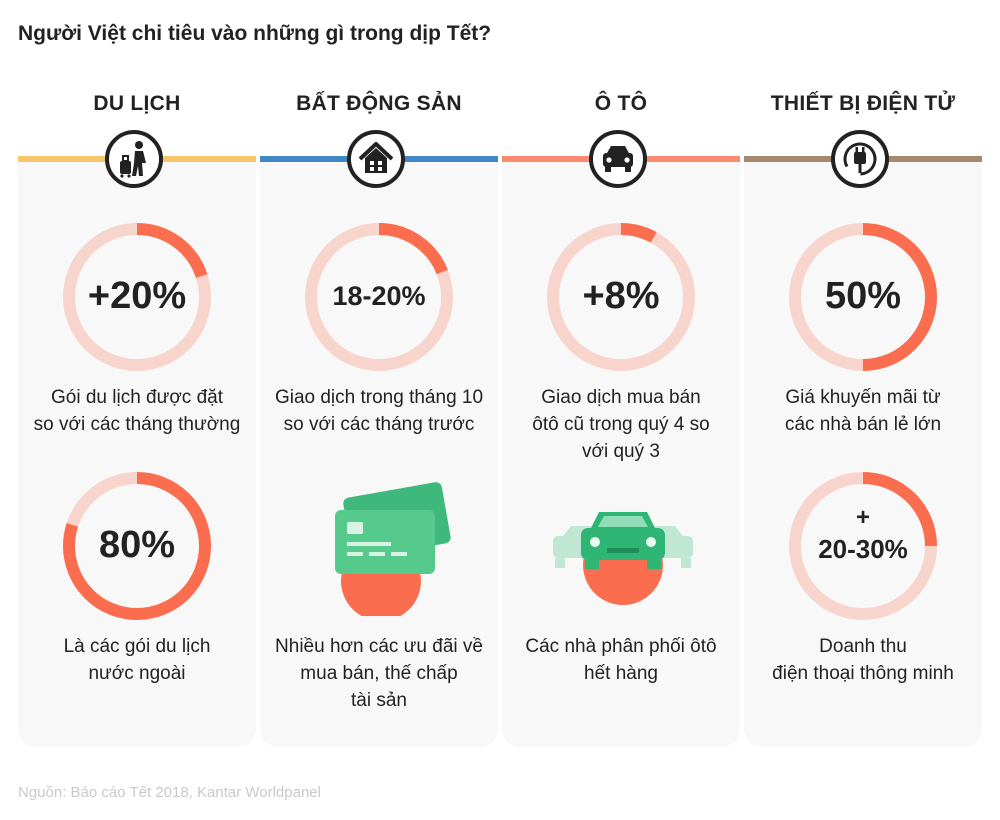 The width and height of the screenshot is (1000, 820). I want to click on stat-value: 18-20%, so click(379, 296).